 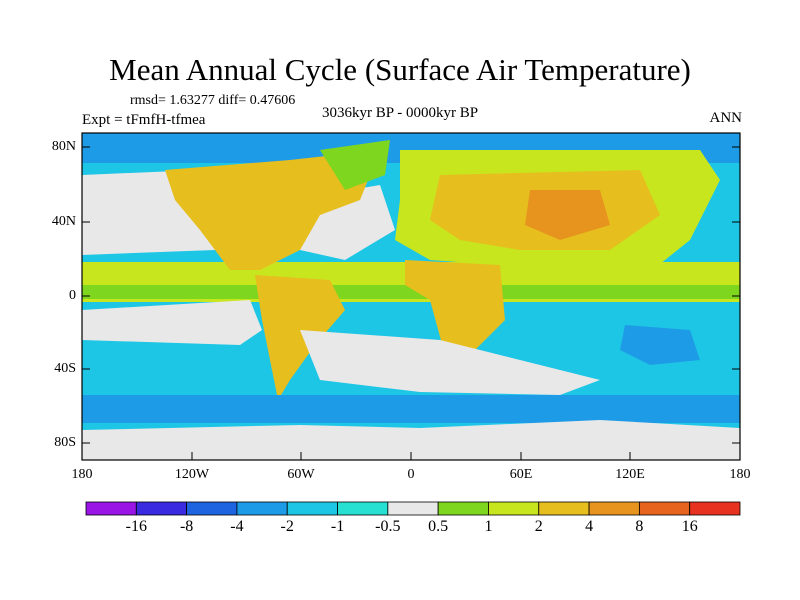 What do you see at coordinates (65, 368) in the screenshot?
I see `lat-label-40s: 40S` at bounding box center [65, 368].